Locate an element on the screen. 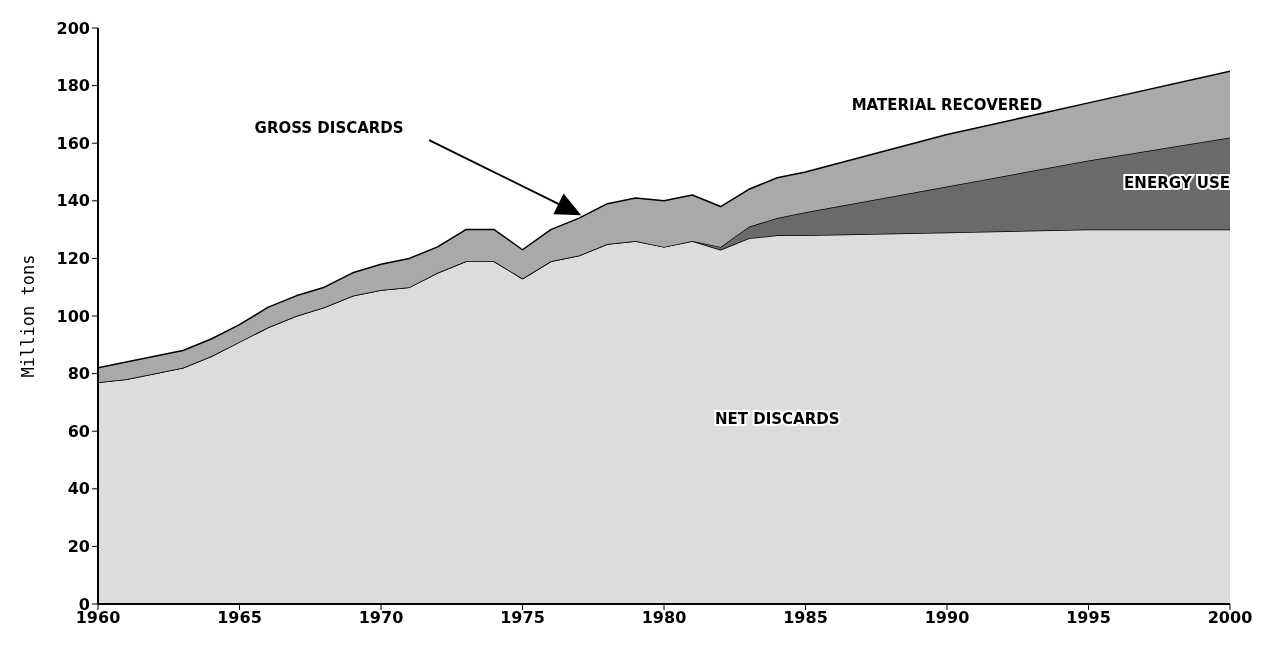 This screenshot has height=656, width=1281. y-tick-label: 180 is located at coordinates (73, 86).